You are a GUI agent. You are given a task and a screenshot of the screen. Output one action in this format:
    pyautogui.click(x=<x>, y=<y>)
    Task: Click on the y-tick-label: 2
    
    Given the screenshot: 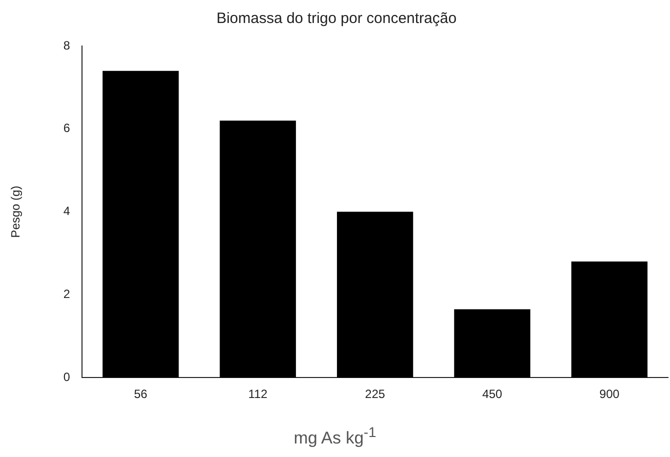 What is the action you would take?
    pyautogui.click(x=66, y=294)
    